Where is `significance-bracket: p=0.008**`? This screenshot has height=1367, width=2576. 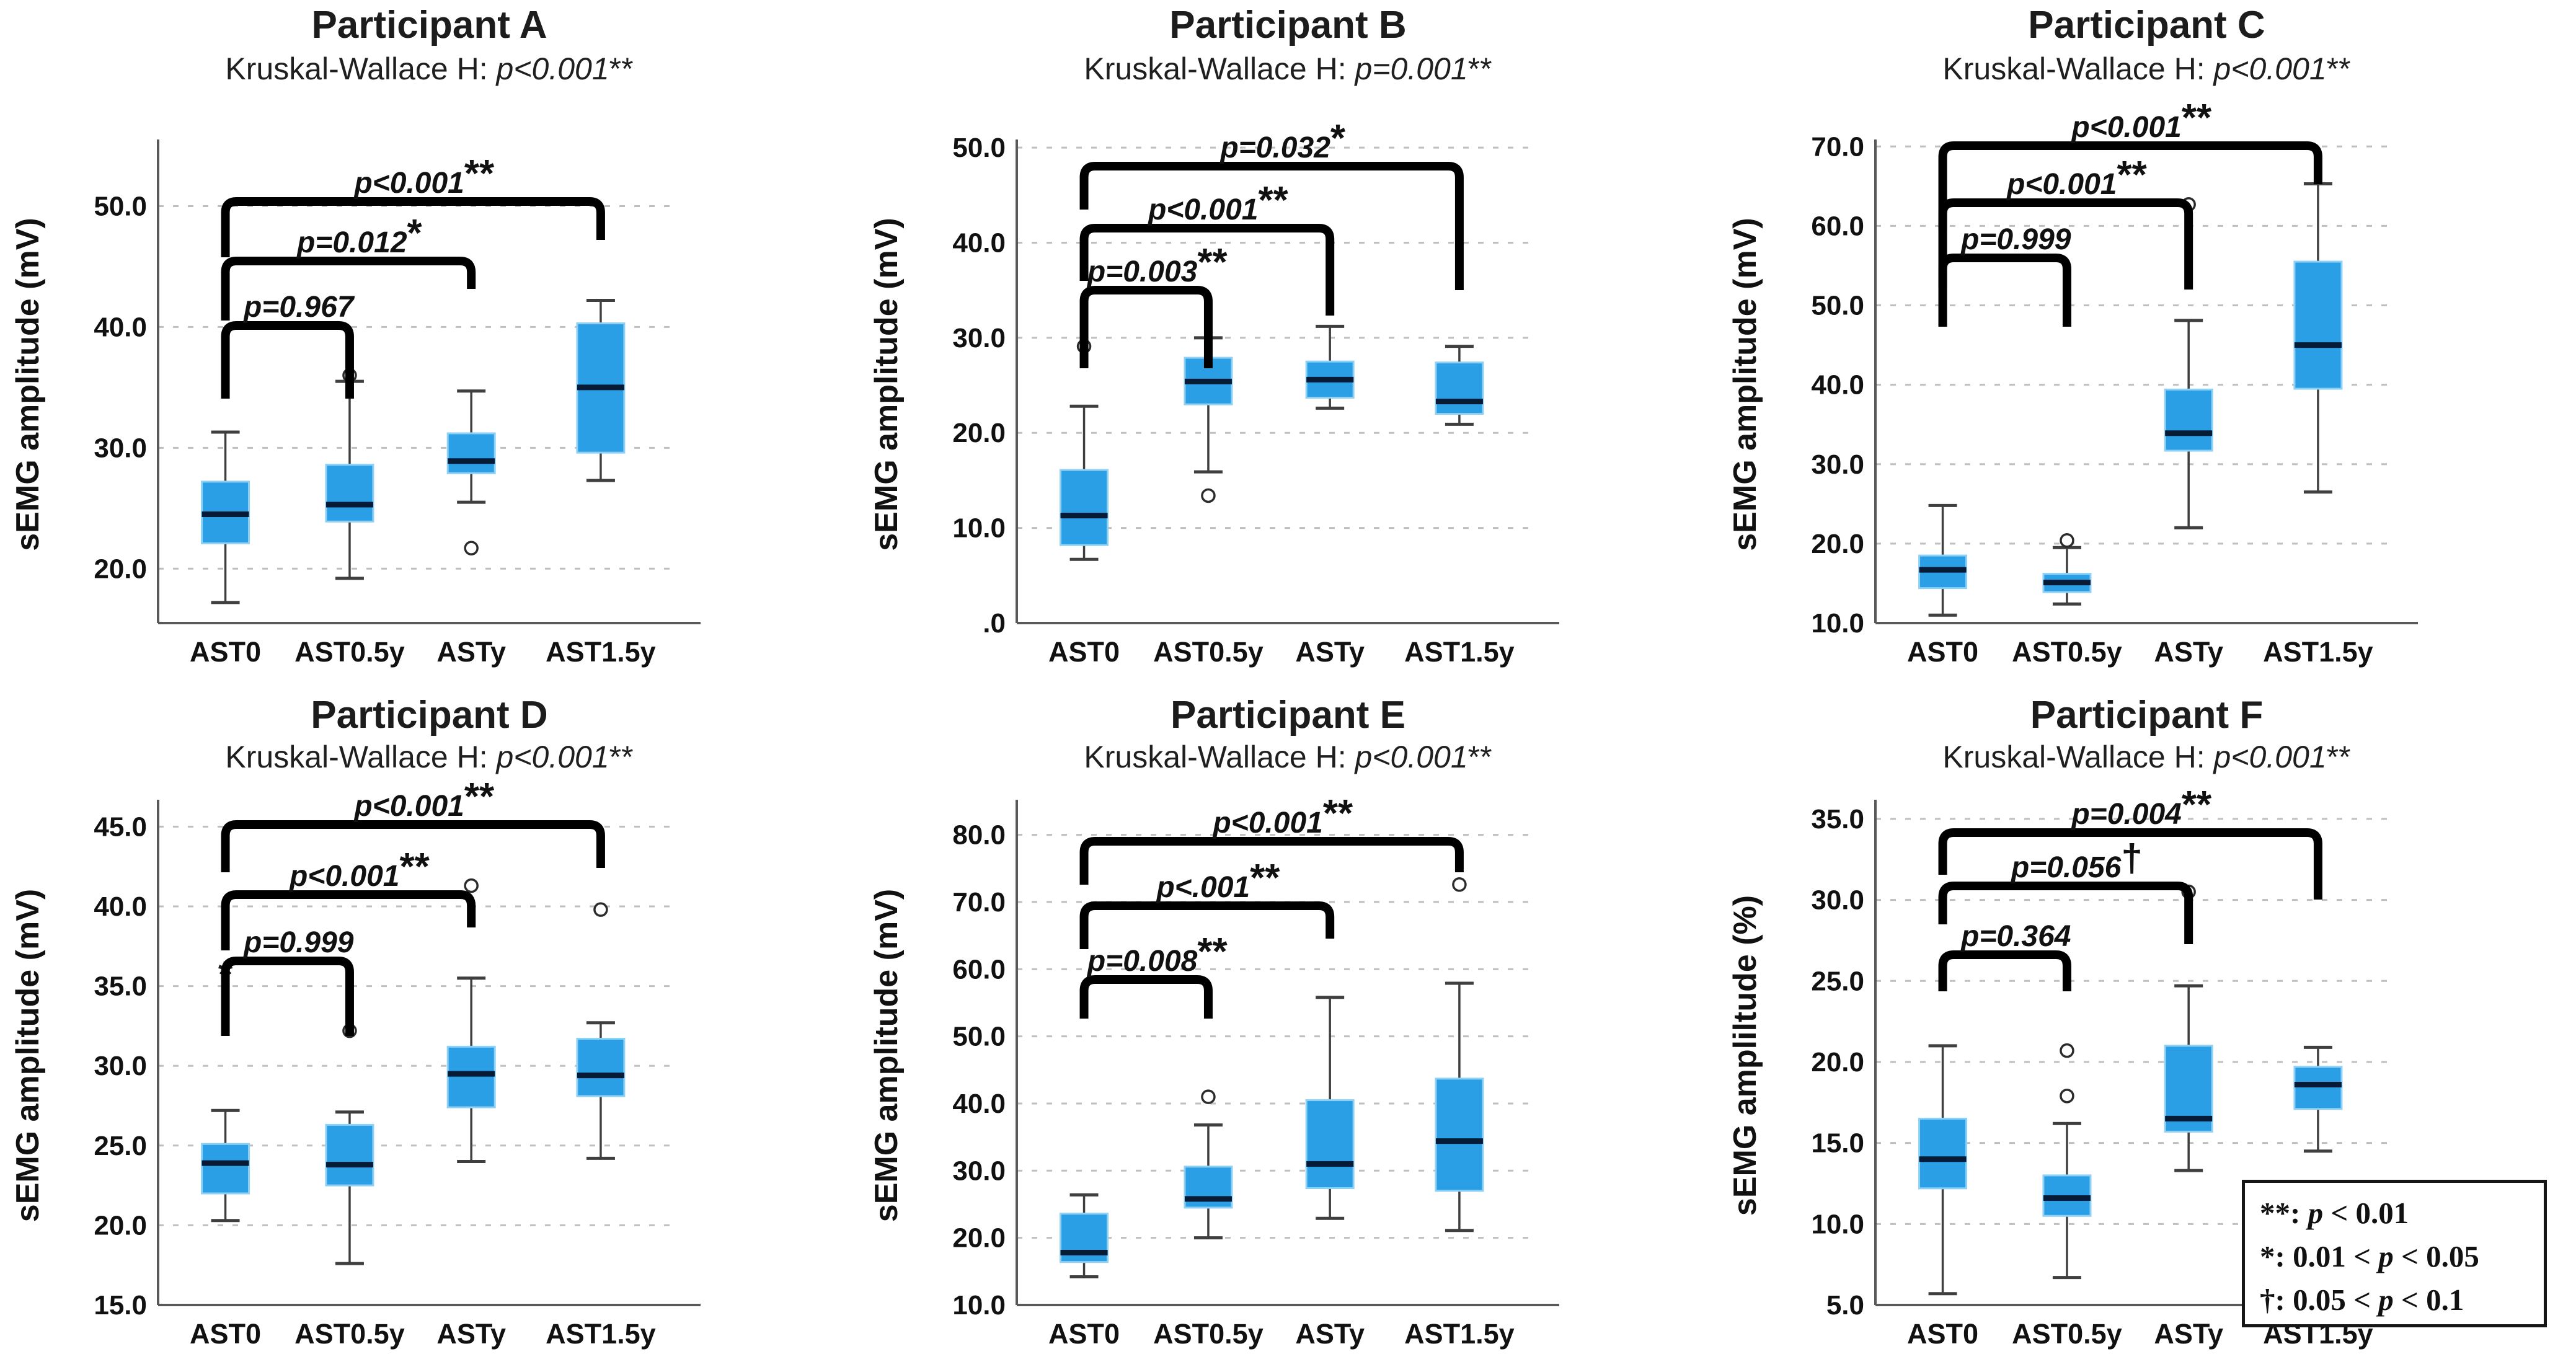 significance-bracket: p=0.008** is located at coordinates (1153, 975).